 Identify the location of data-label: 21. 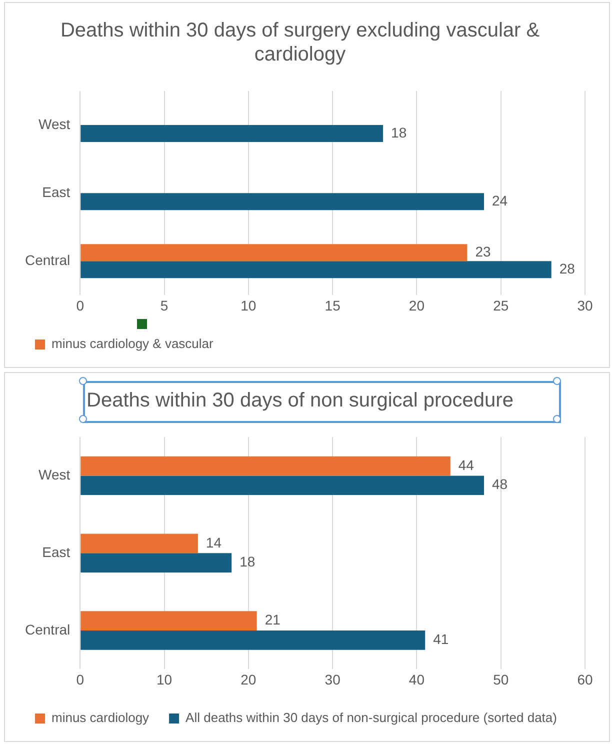
(272, 620).